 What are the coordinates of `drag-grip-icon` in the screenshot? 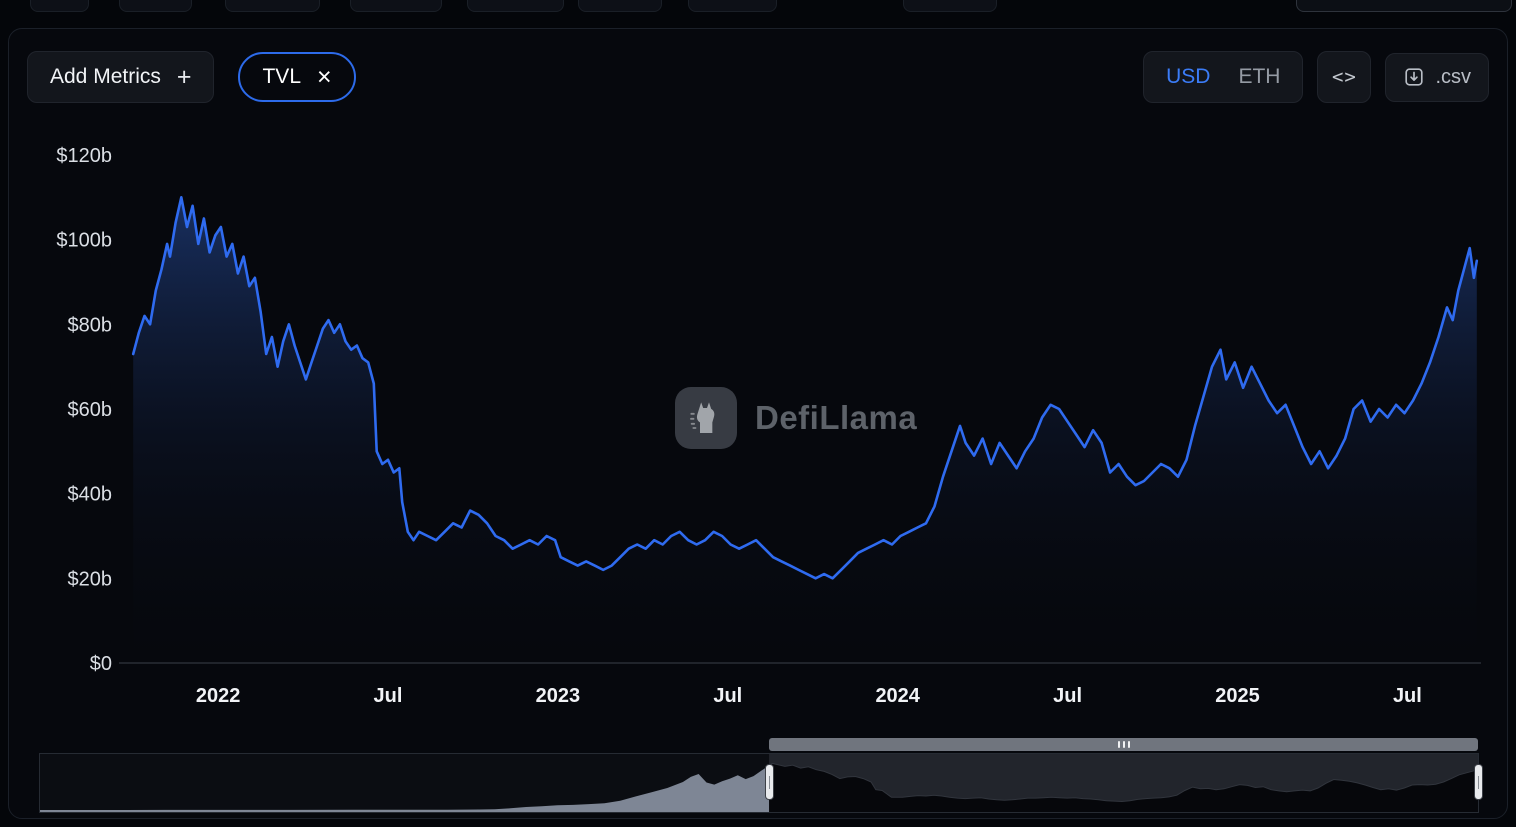 It's located at (1123, 744).